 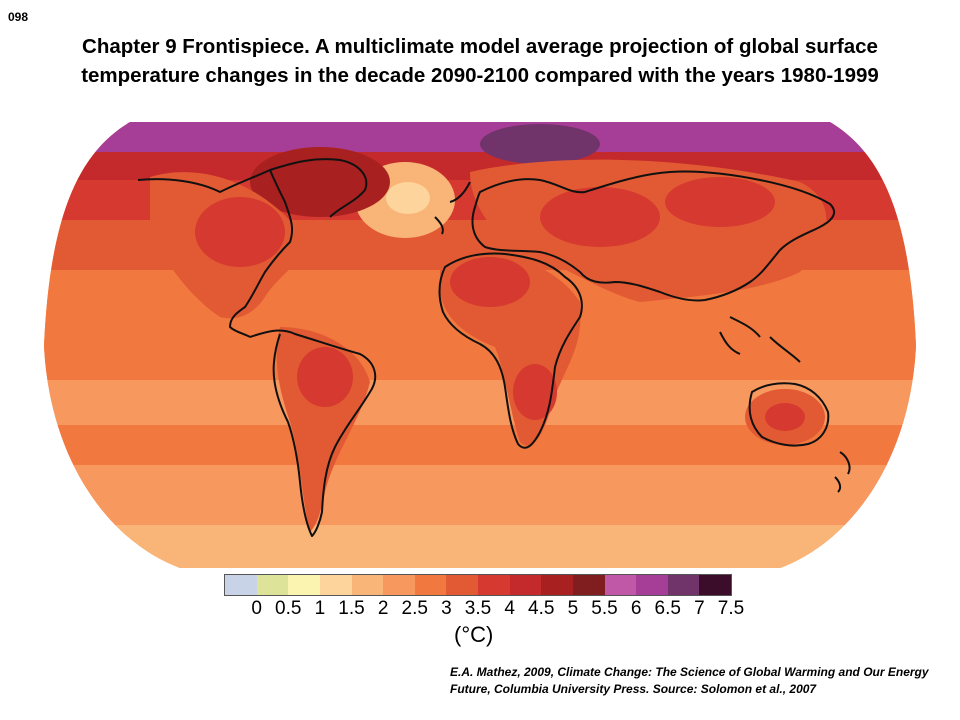 I want to click on legend-swatches, so click(x=478, y=585).